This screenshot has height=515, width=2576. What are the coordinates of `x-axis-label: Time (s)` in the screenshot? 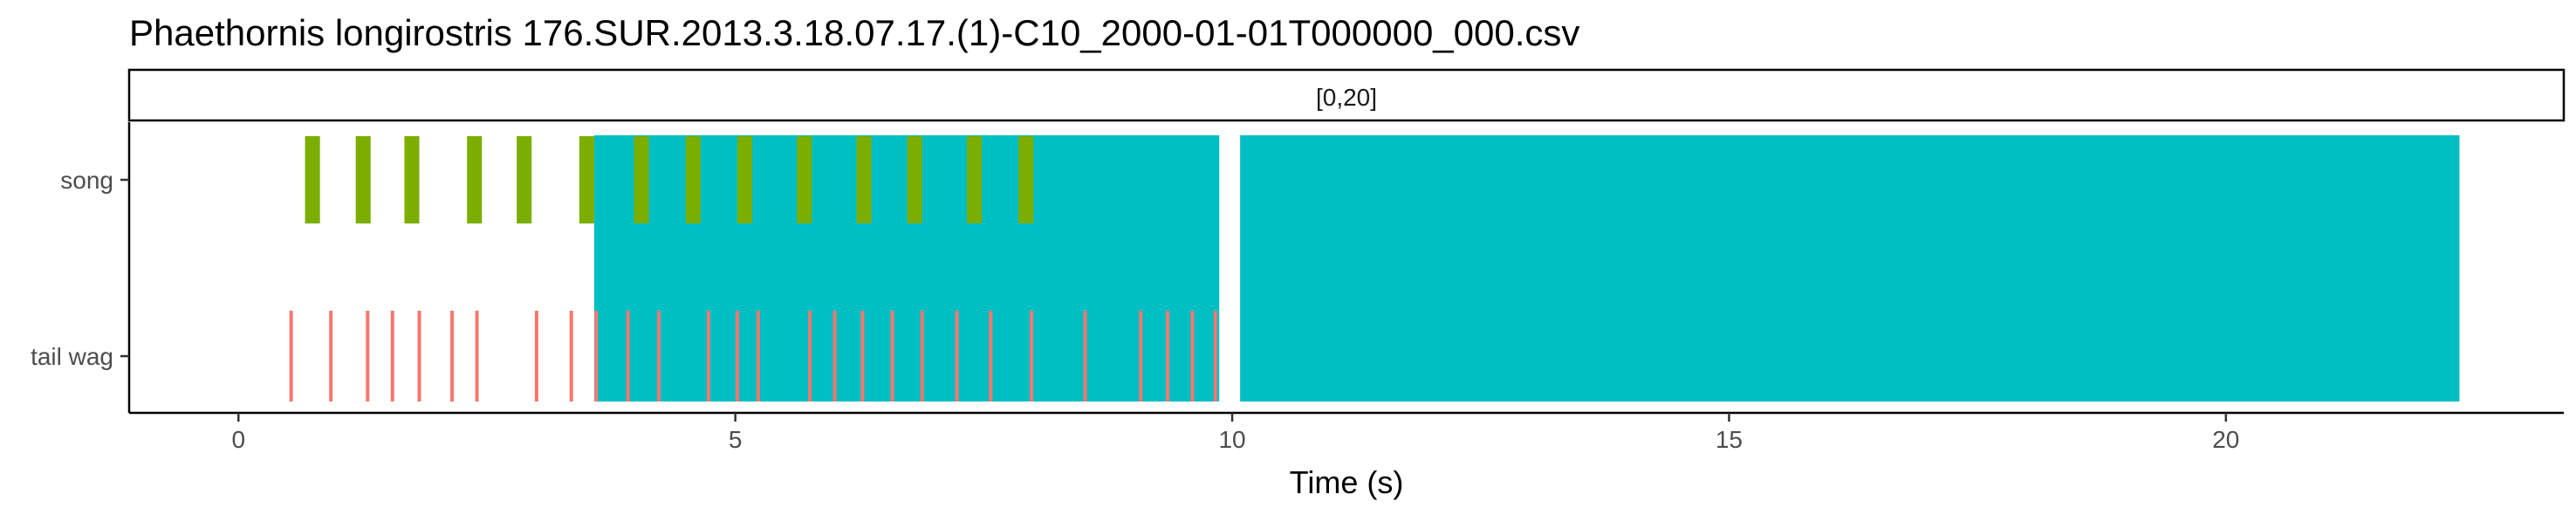 It's located at (1347, 482).